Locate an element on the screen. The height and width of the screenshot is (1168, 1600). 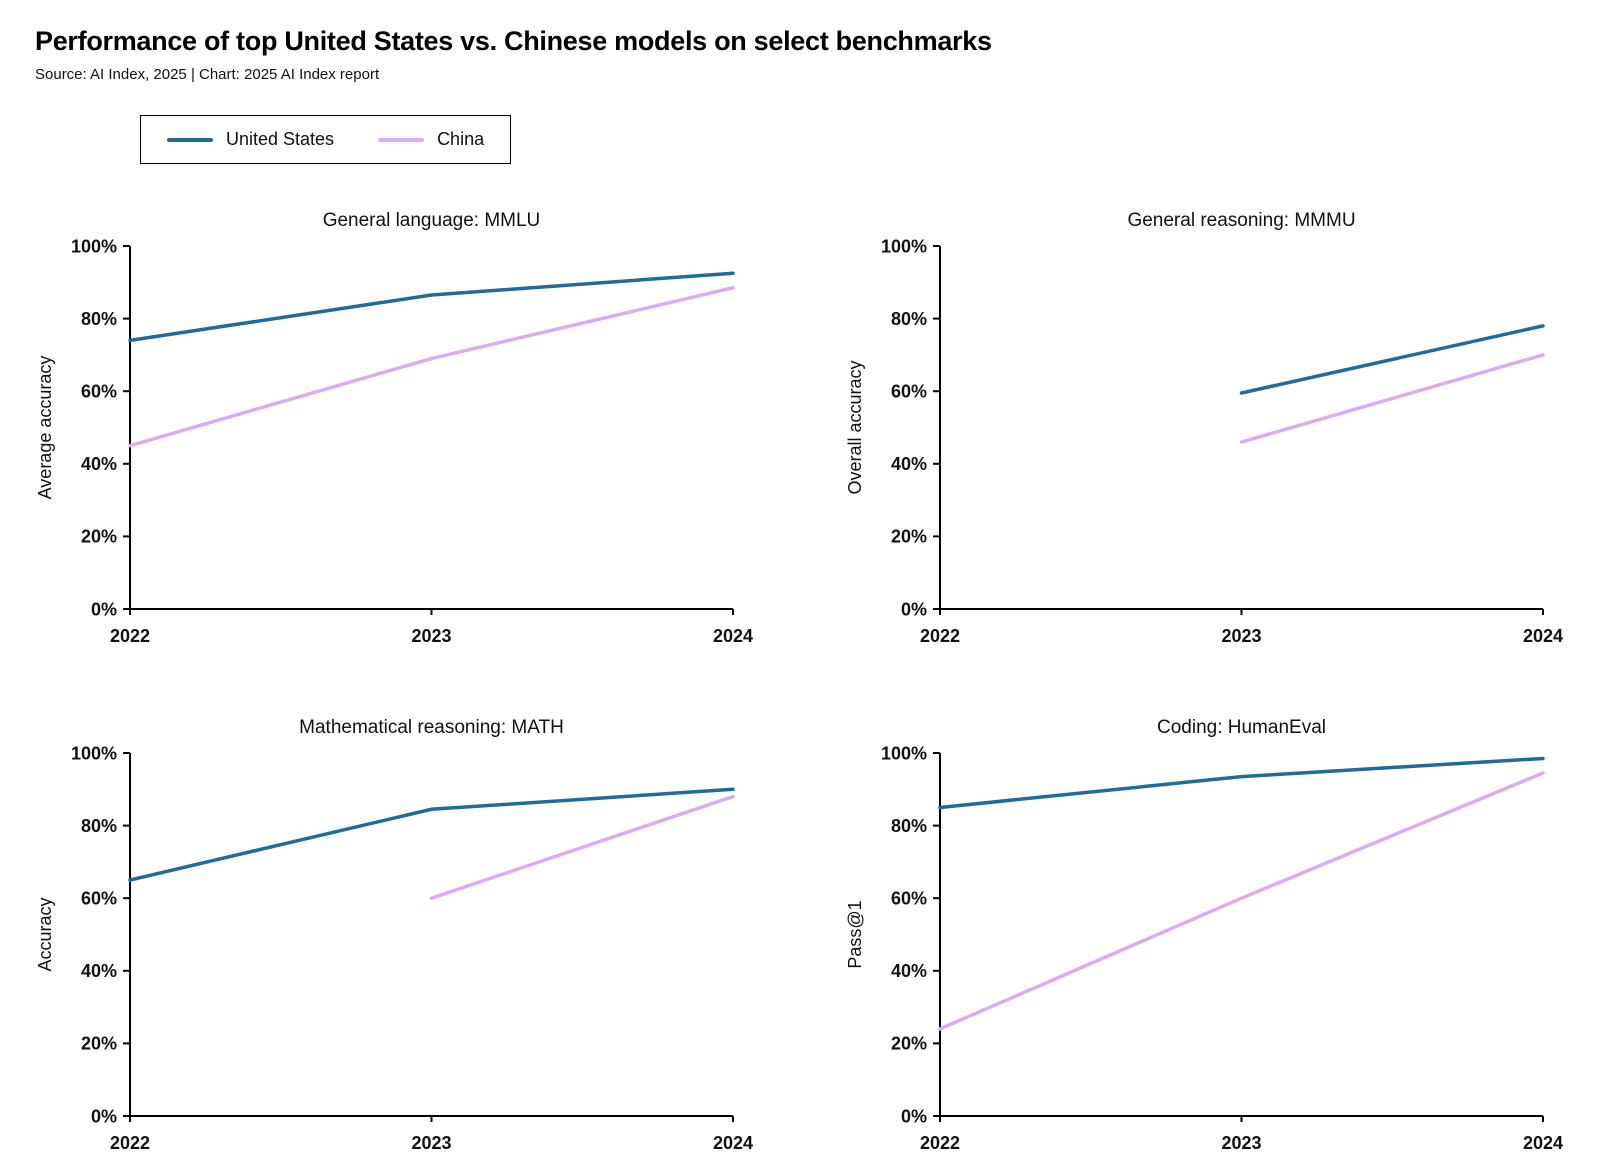
legend-swatch-united-states is located at coordinates (190, 139).